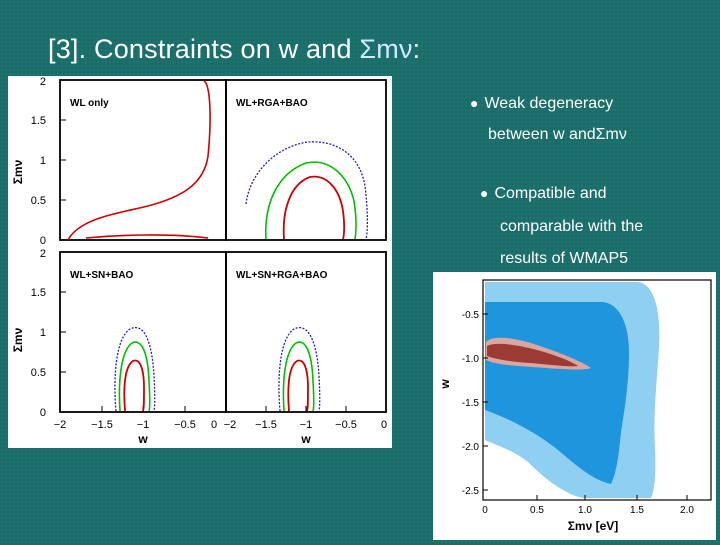 The image size is (720, 545). What do you see at coordinates (346, 425) in the screenshot?
I see `xtick-right--0.5: −0.5` at bounding box center [346, 425].